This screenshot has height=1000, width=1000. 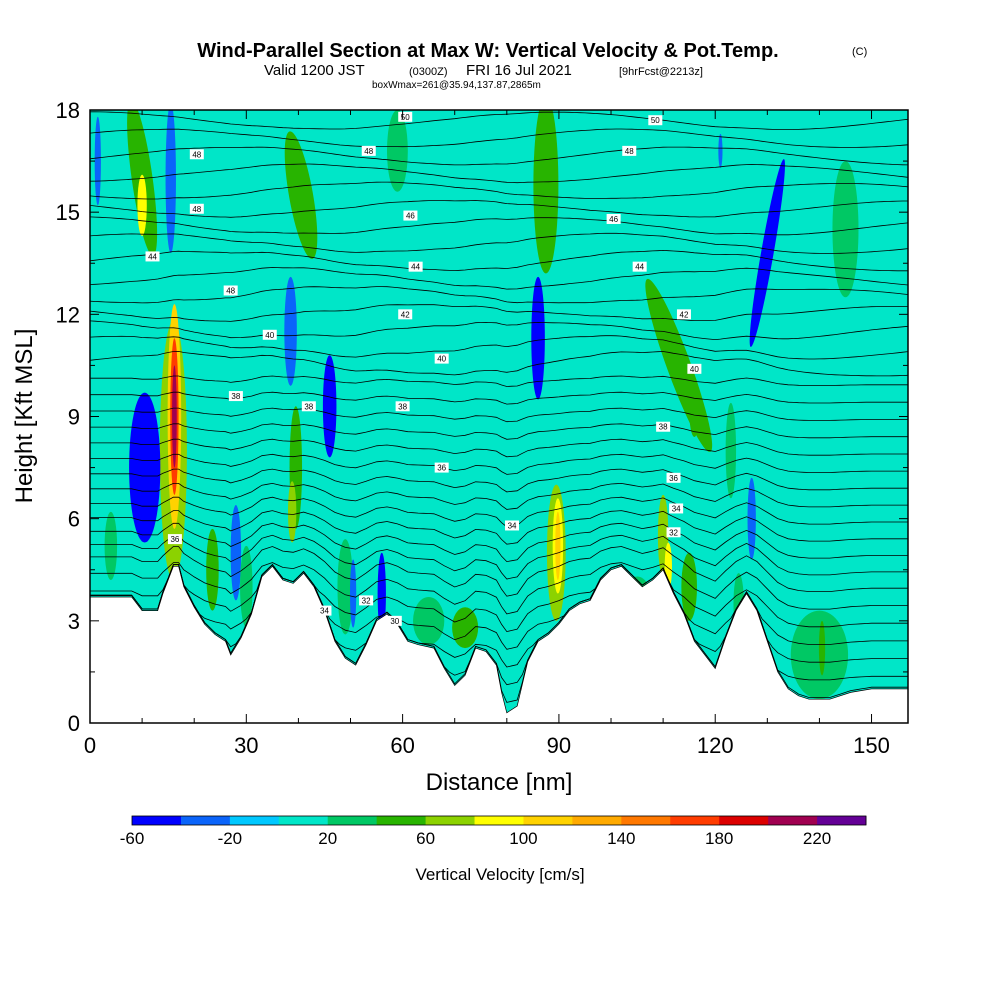 I want to click on subtitle-valid-time: Valid 1200 JST, so click(x=314, y=70).